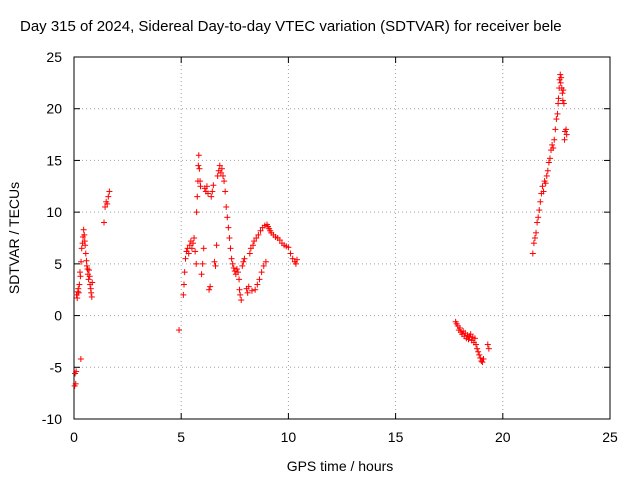  What do you see at coordinates (610, 437) in the screenshot?
I see `x-tick-label: 25` at bounding box center [610, 437].